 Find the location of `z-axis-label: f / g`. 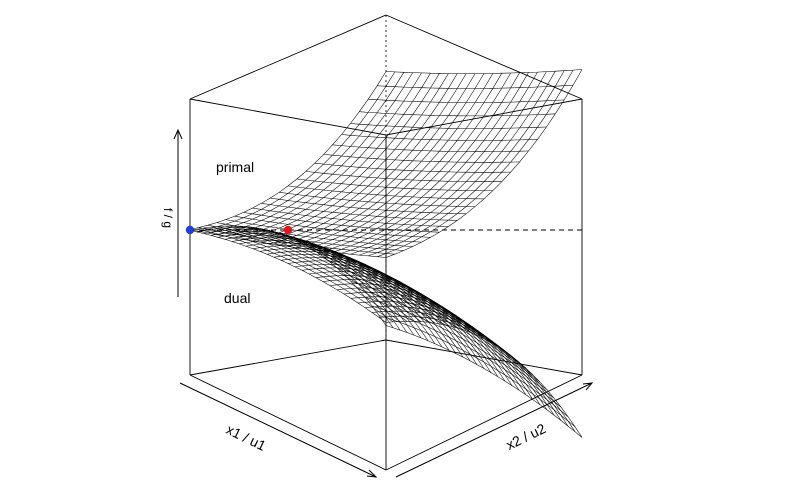

z-axis-label: f / g is located at coordinates (168, 218).